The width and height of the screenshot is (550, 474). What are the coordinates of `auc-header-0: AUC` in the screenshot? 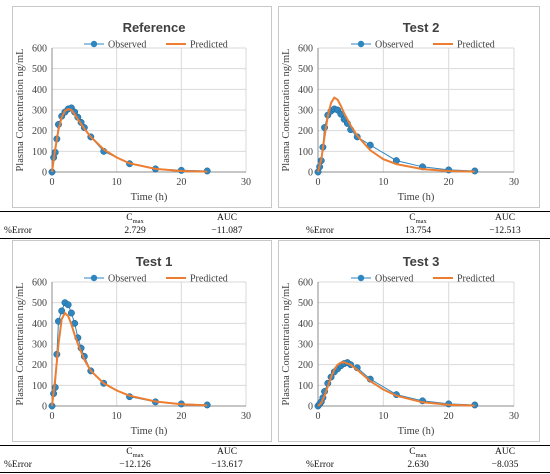 It's located at (227, 218).